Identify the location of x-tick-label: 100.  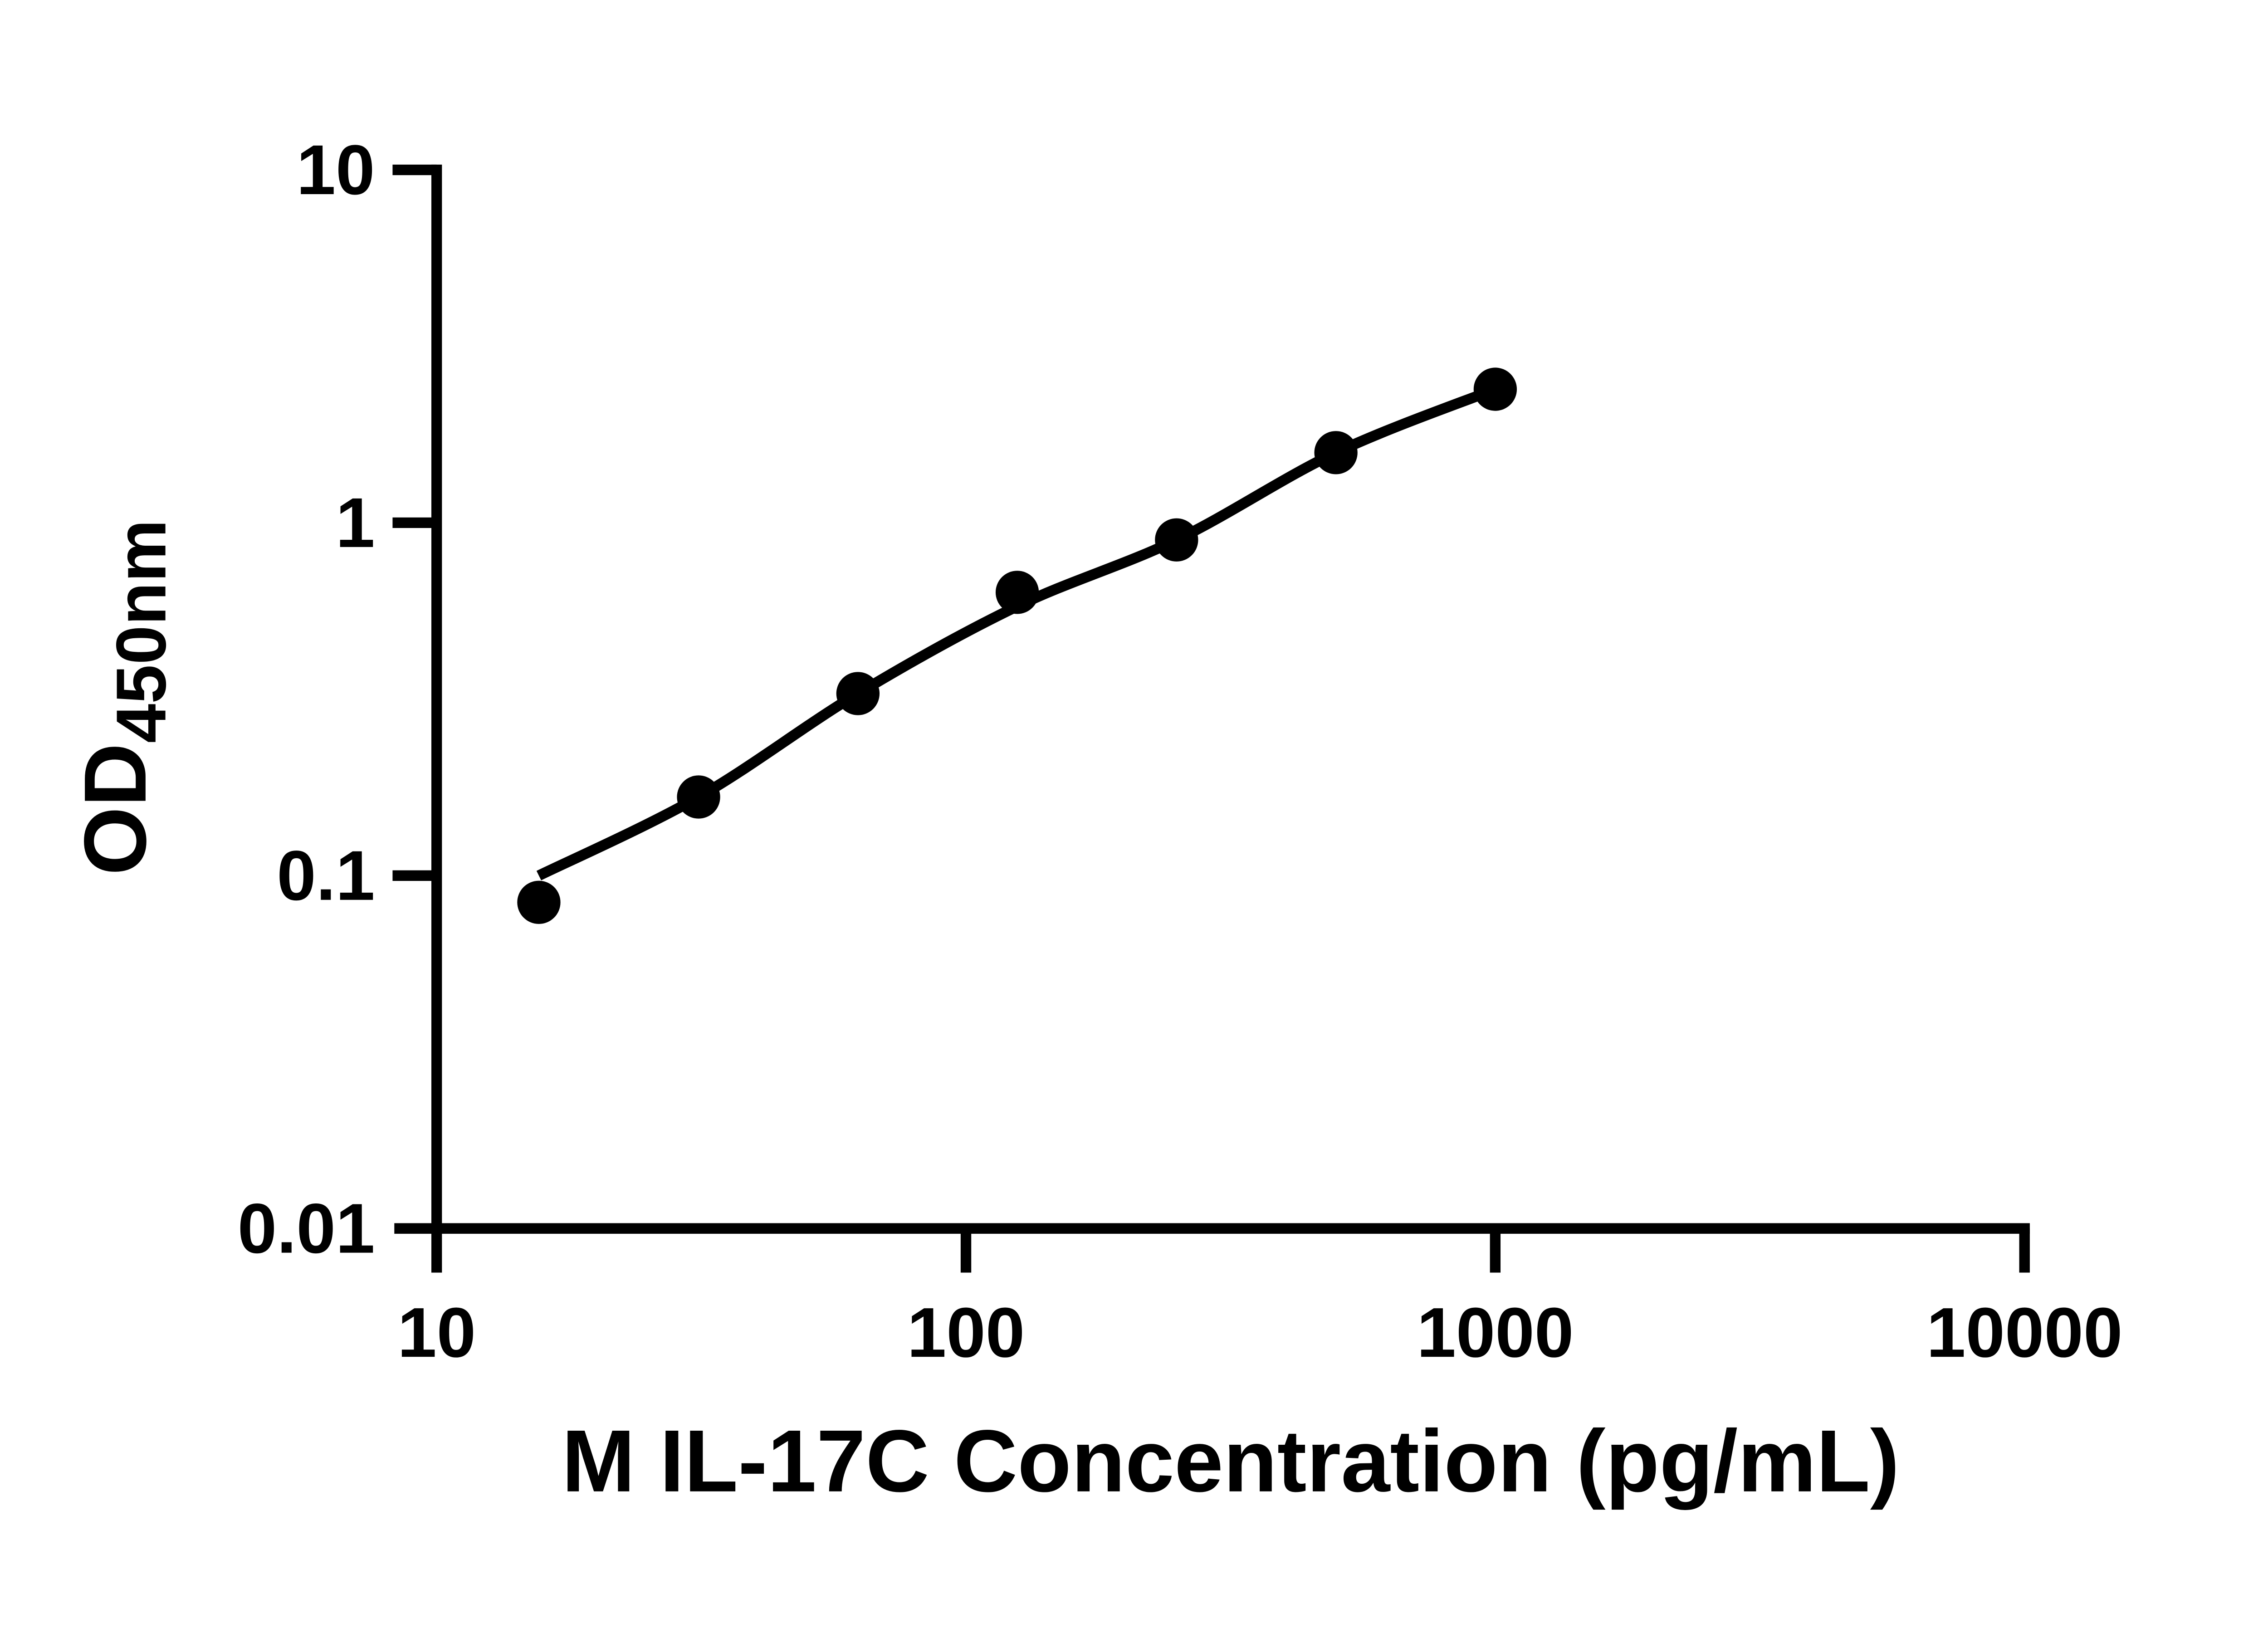
(966, 1332).